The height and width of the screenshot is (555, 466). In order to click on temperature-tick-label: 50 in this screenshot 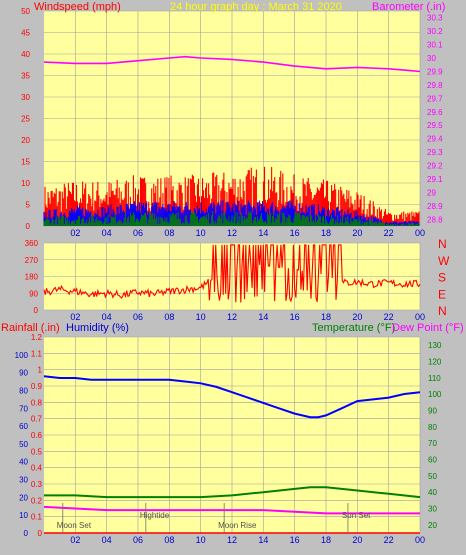, I will do `click(432, 476)`.